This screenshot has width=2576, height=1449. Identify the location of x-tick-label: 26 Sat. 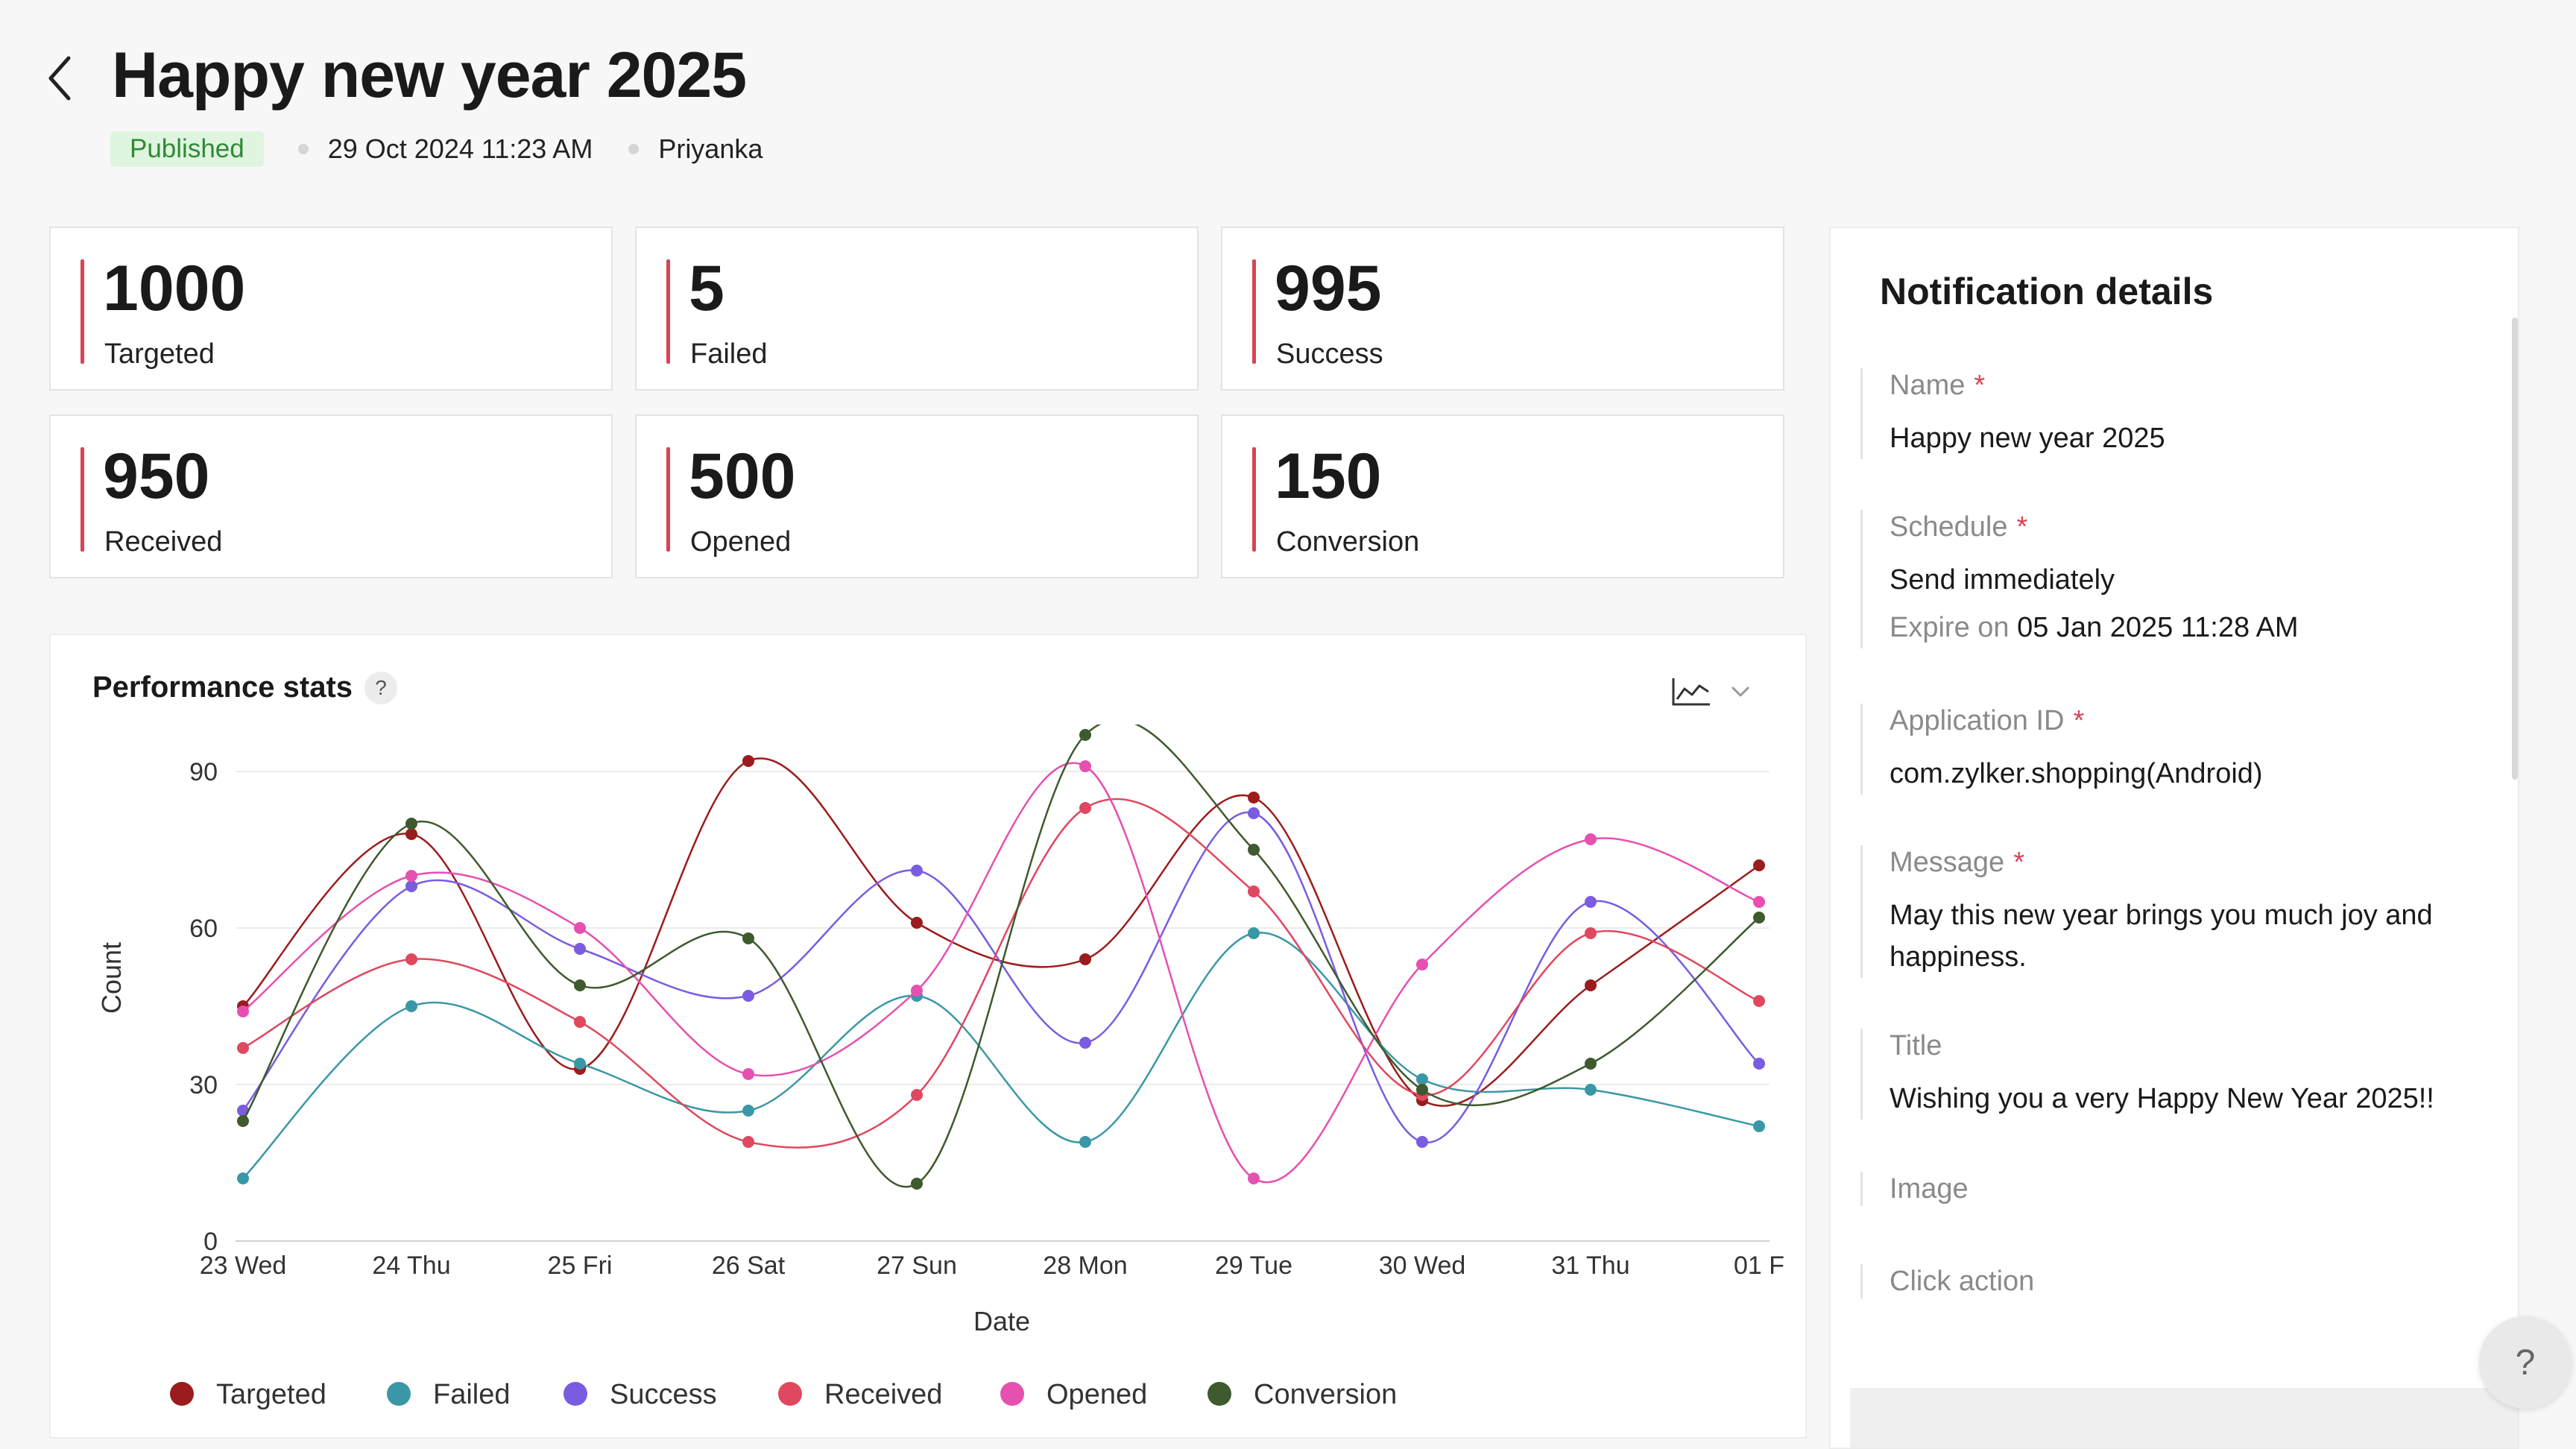
(749, 1265).